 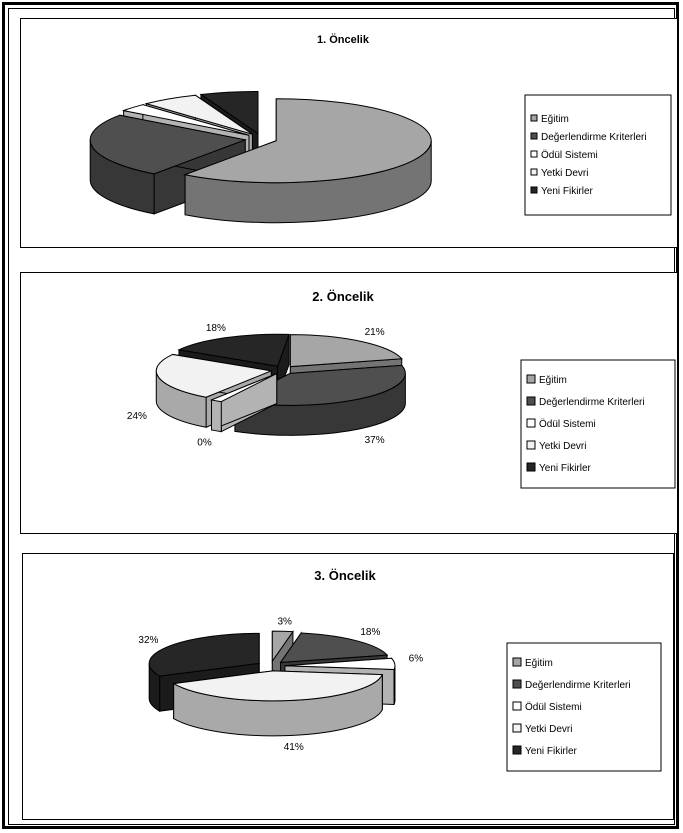 I want to click on data-label: 0%, so click(x=204, y=442).